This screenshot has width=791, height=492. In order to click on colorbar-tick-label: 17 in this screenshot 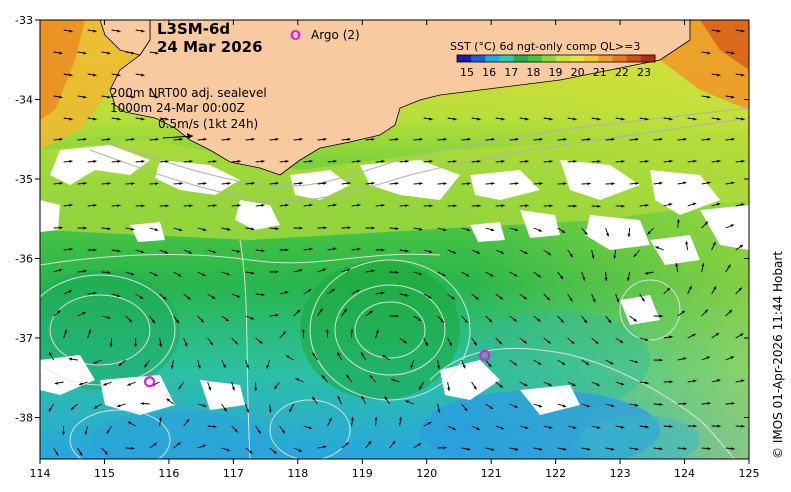, I will do `click(511, 72)`.